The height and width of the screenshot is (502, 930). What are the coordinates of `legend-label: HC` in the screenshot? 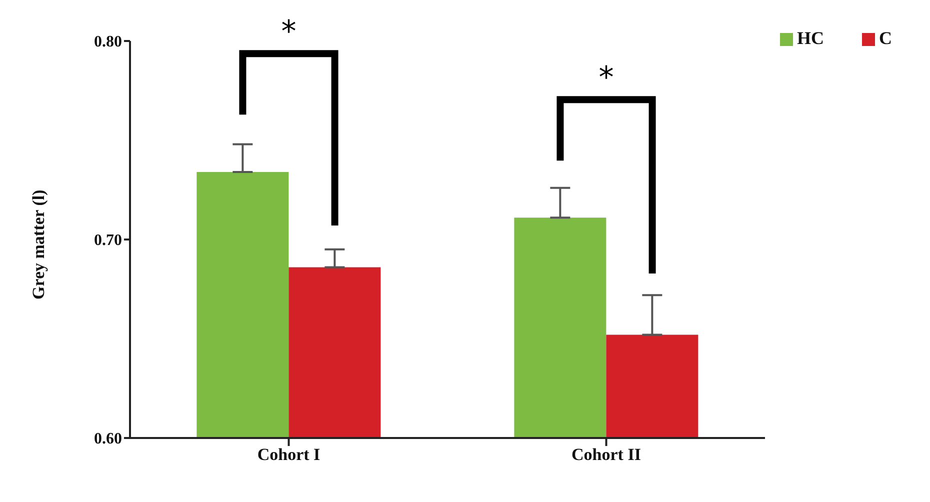 It's located at (810, 38).